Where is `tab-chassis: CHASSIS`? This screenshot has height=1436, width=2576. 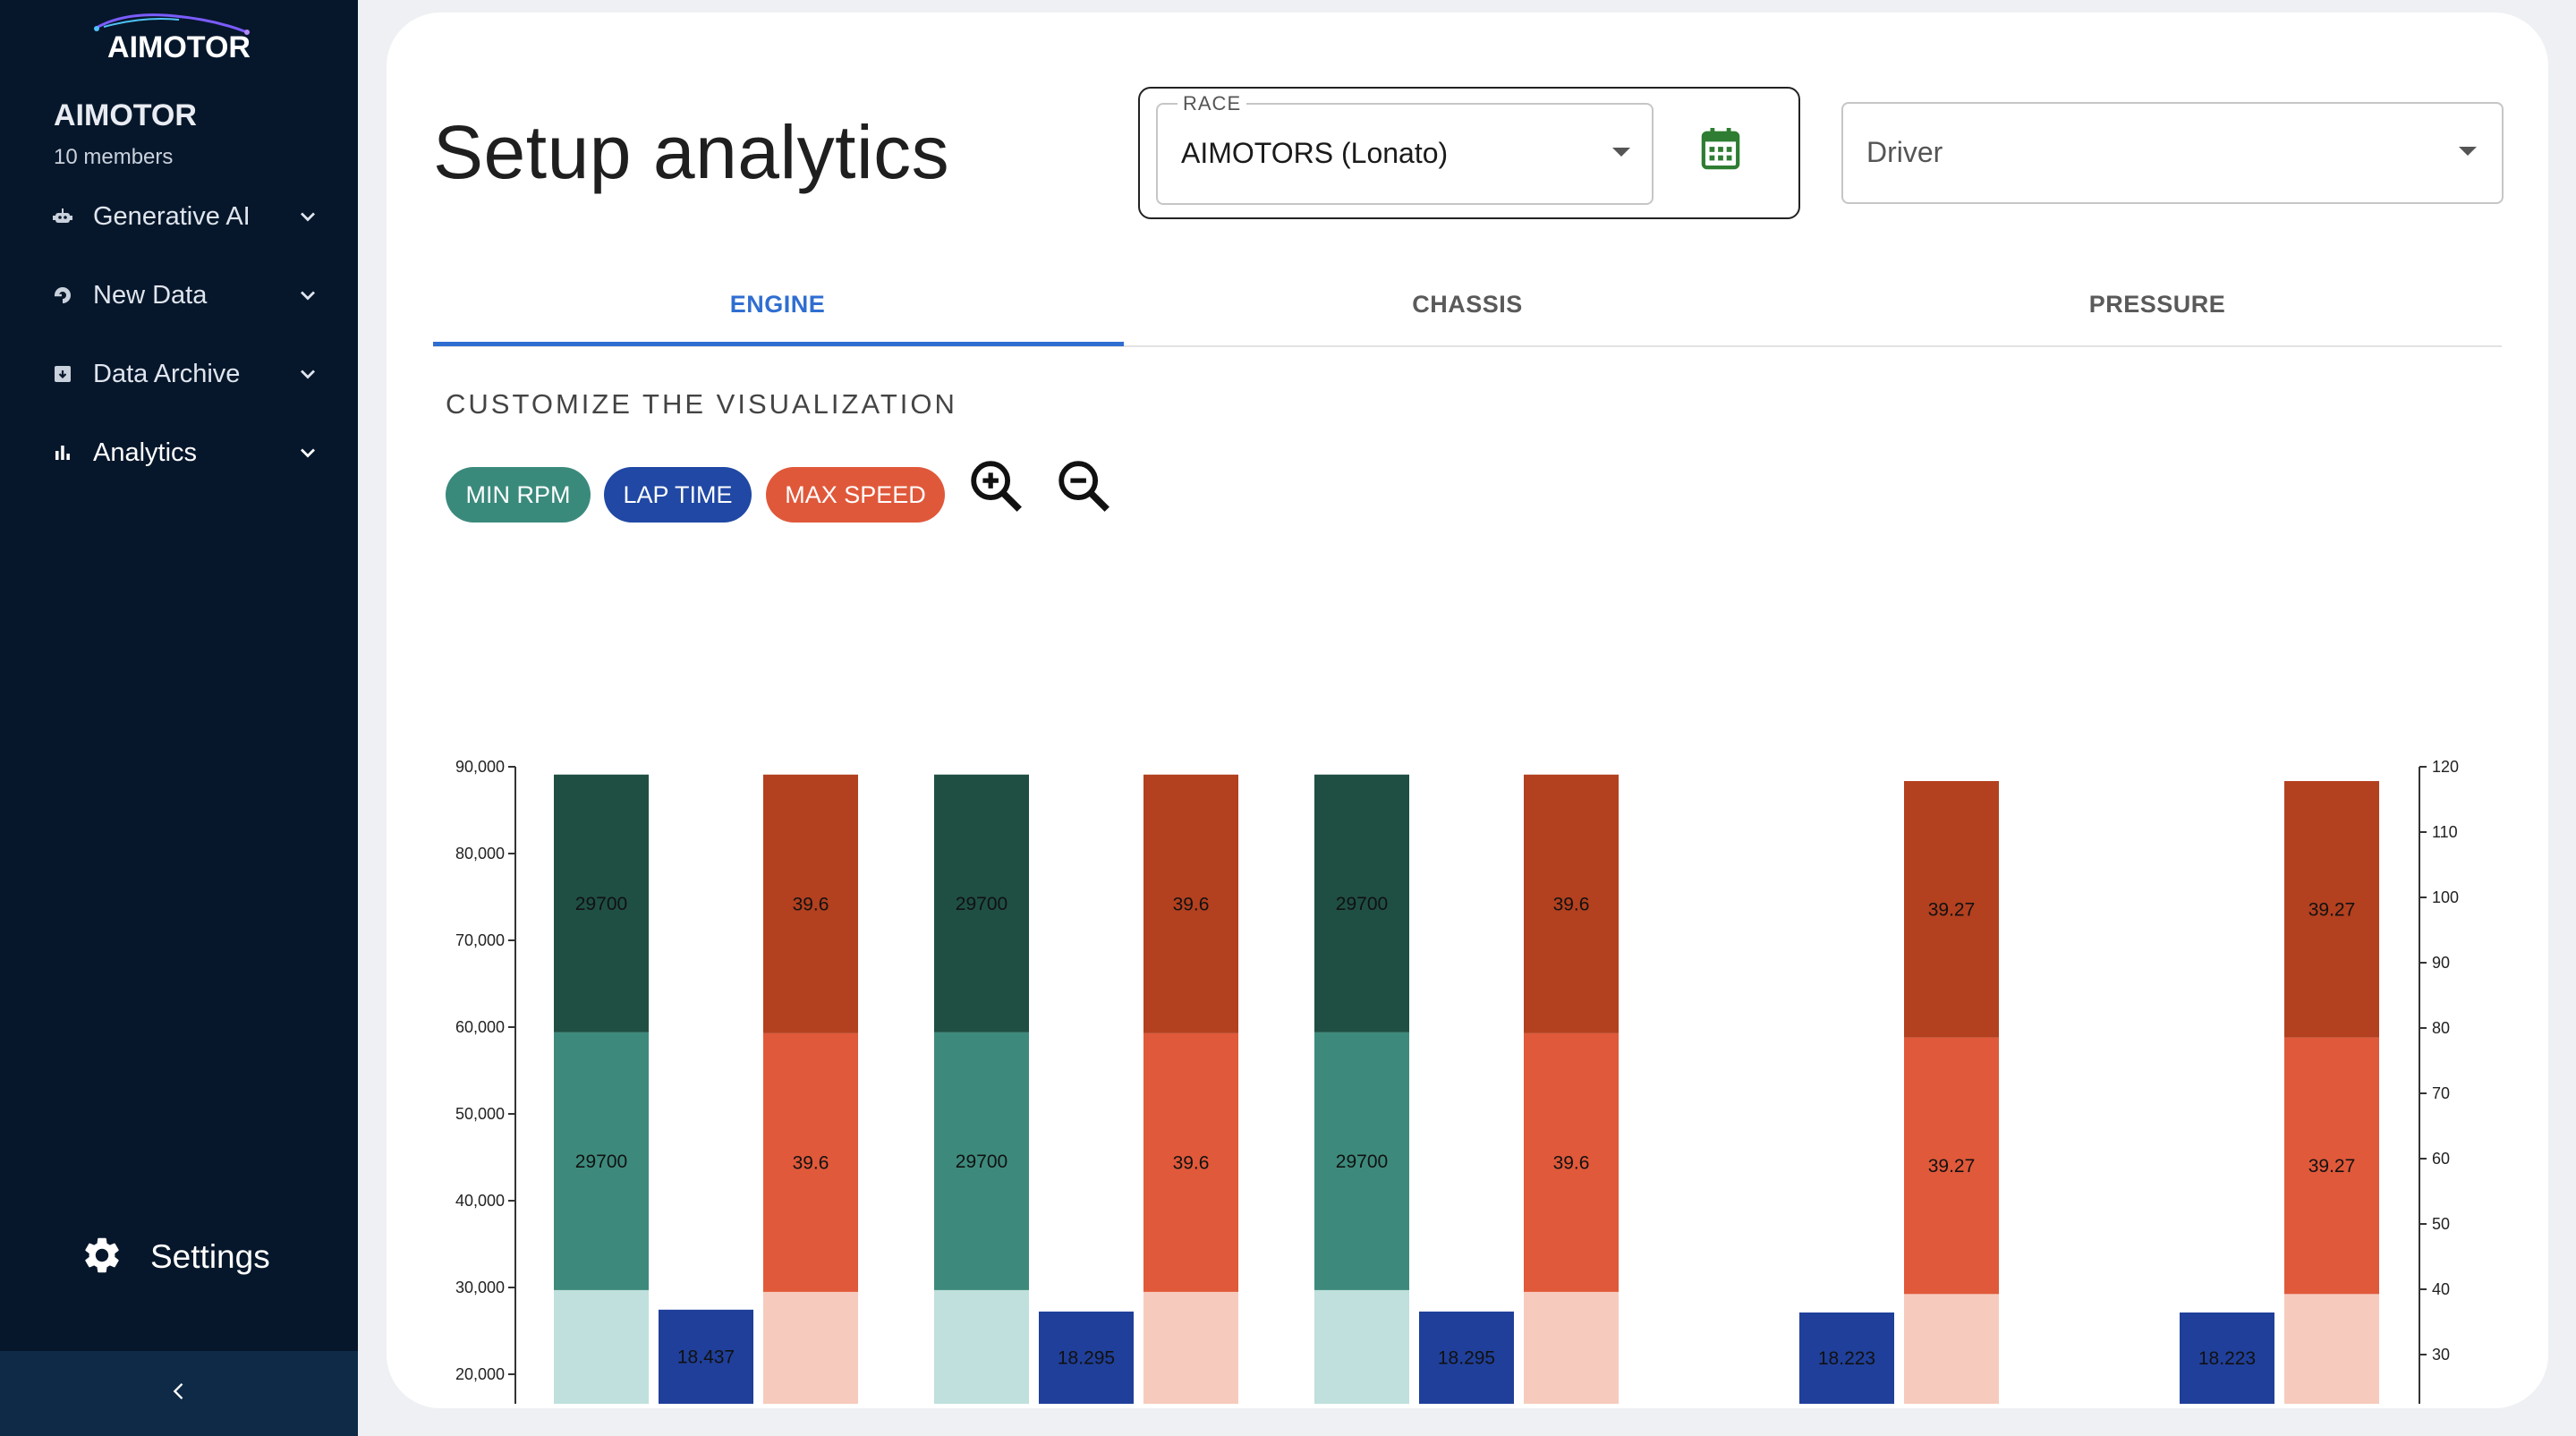 tab-chassis: CHASSIS is located at coordinates (1467, 304).